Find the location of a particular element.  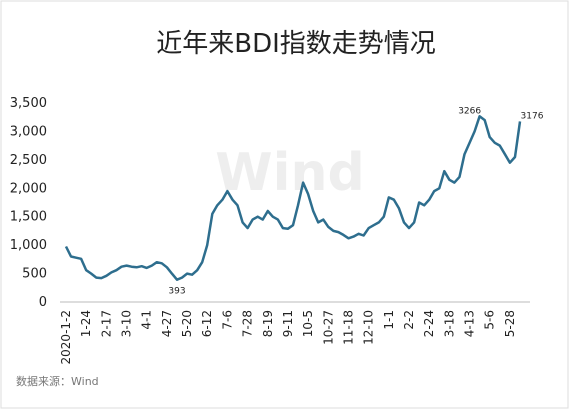

y-tick-label: 3,500 is located at coordinates (28, 103).